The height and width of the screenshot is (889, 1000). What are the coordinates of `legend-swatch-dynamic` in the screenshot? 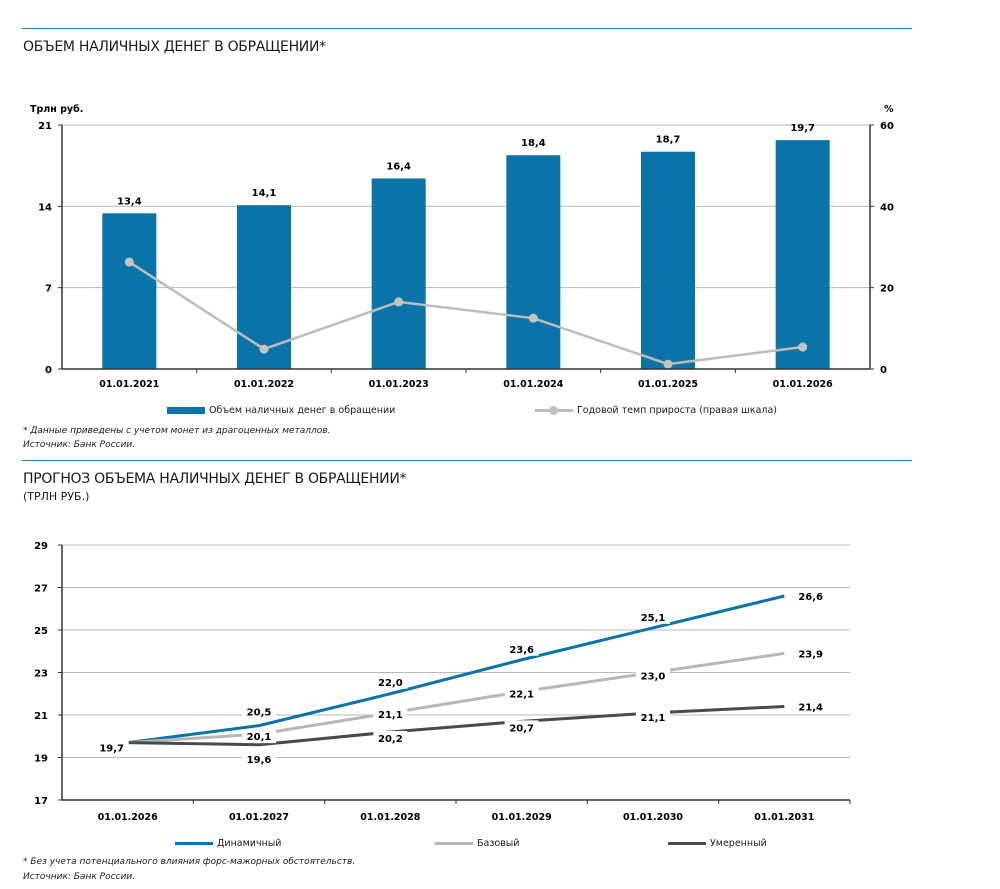 It's located at (194, 843).